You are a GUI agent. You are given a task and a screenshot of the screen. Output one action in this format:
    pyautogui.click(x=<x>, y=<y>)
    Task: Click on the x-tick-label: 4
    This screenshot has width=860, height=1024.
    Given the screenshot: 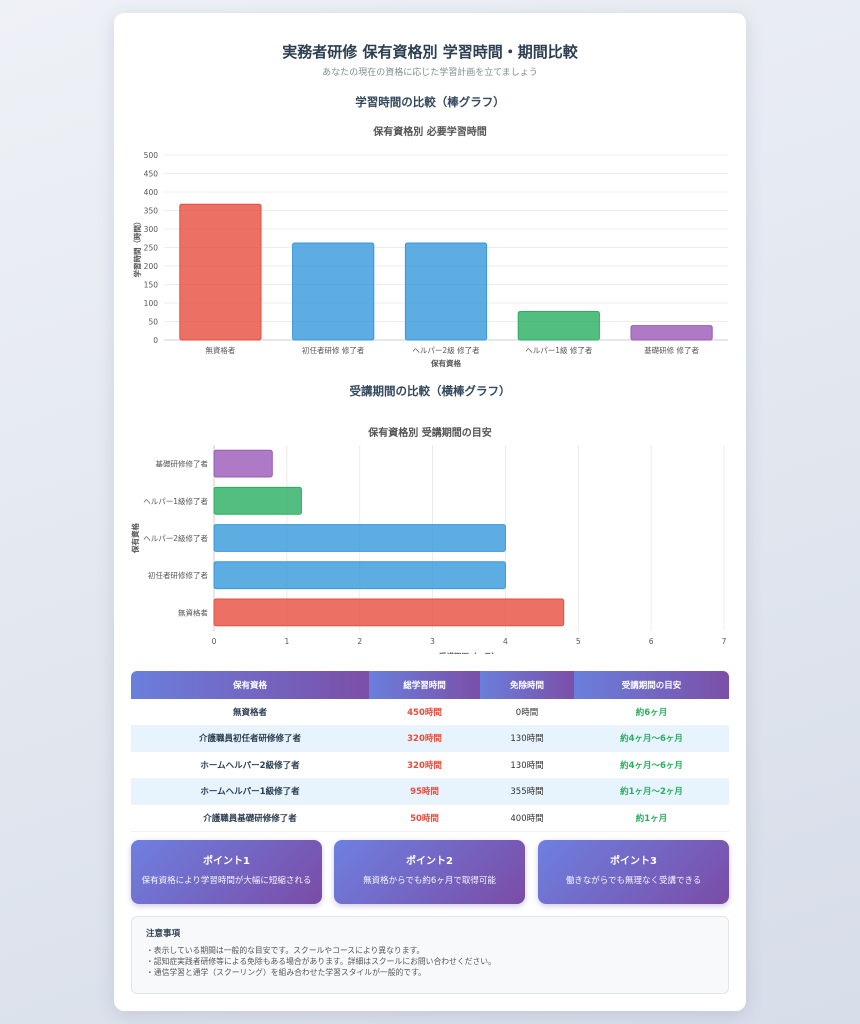 What is the action you would take?
    pyautogui.click(x=505, y=641)
    